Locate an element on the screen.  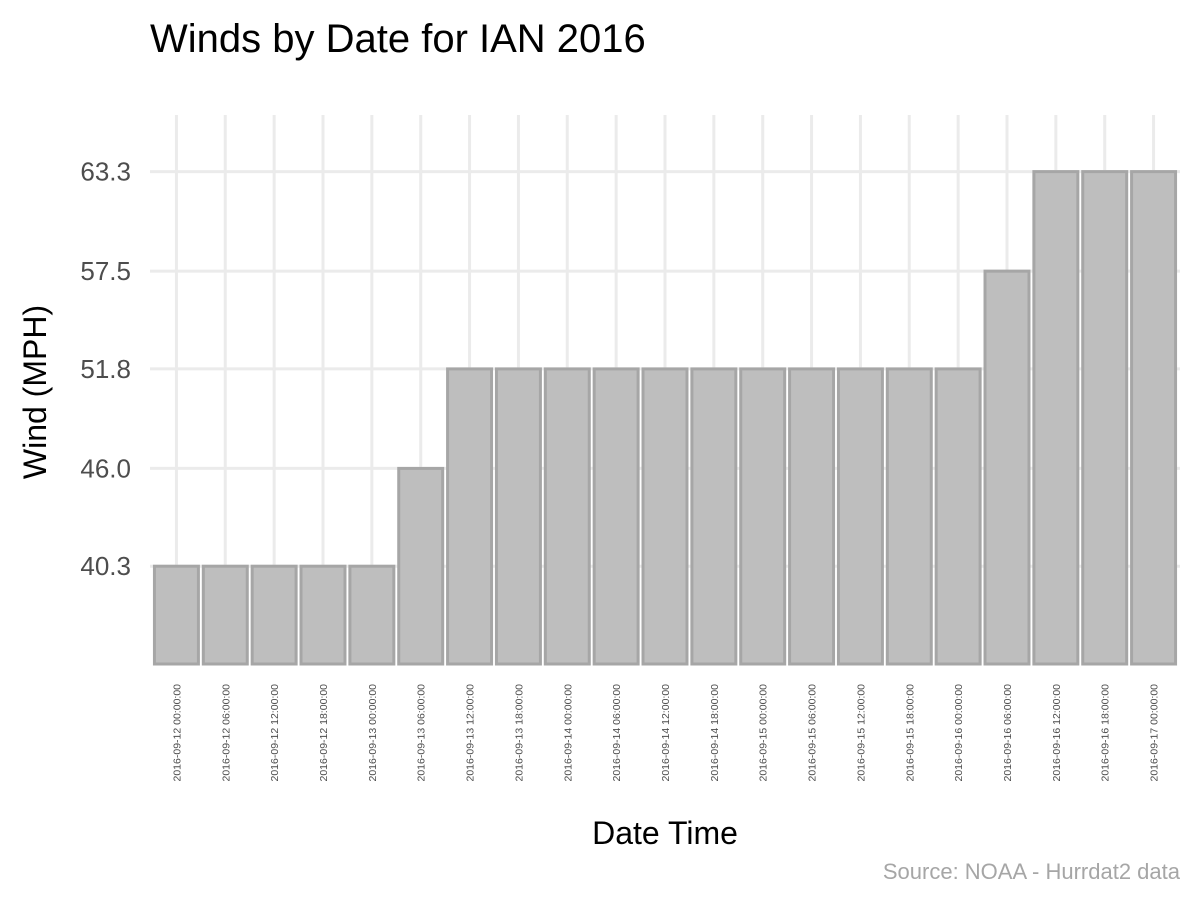
x-tick-label: 2016-09-16 00:00:00 is located at coordinates (959, 733).